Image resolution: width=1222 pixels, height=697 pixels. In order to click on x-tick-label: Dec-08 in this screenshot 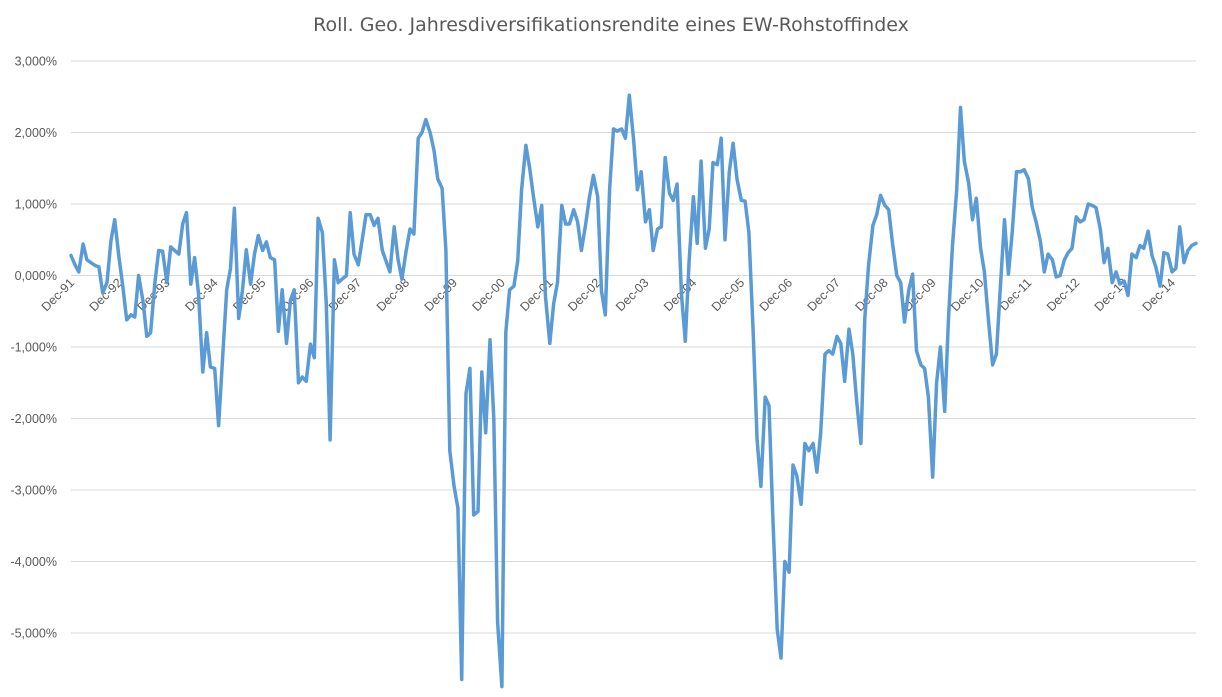, I will do `click(871, 295)`.